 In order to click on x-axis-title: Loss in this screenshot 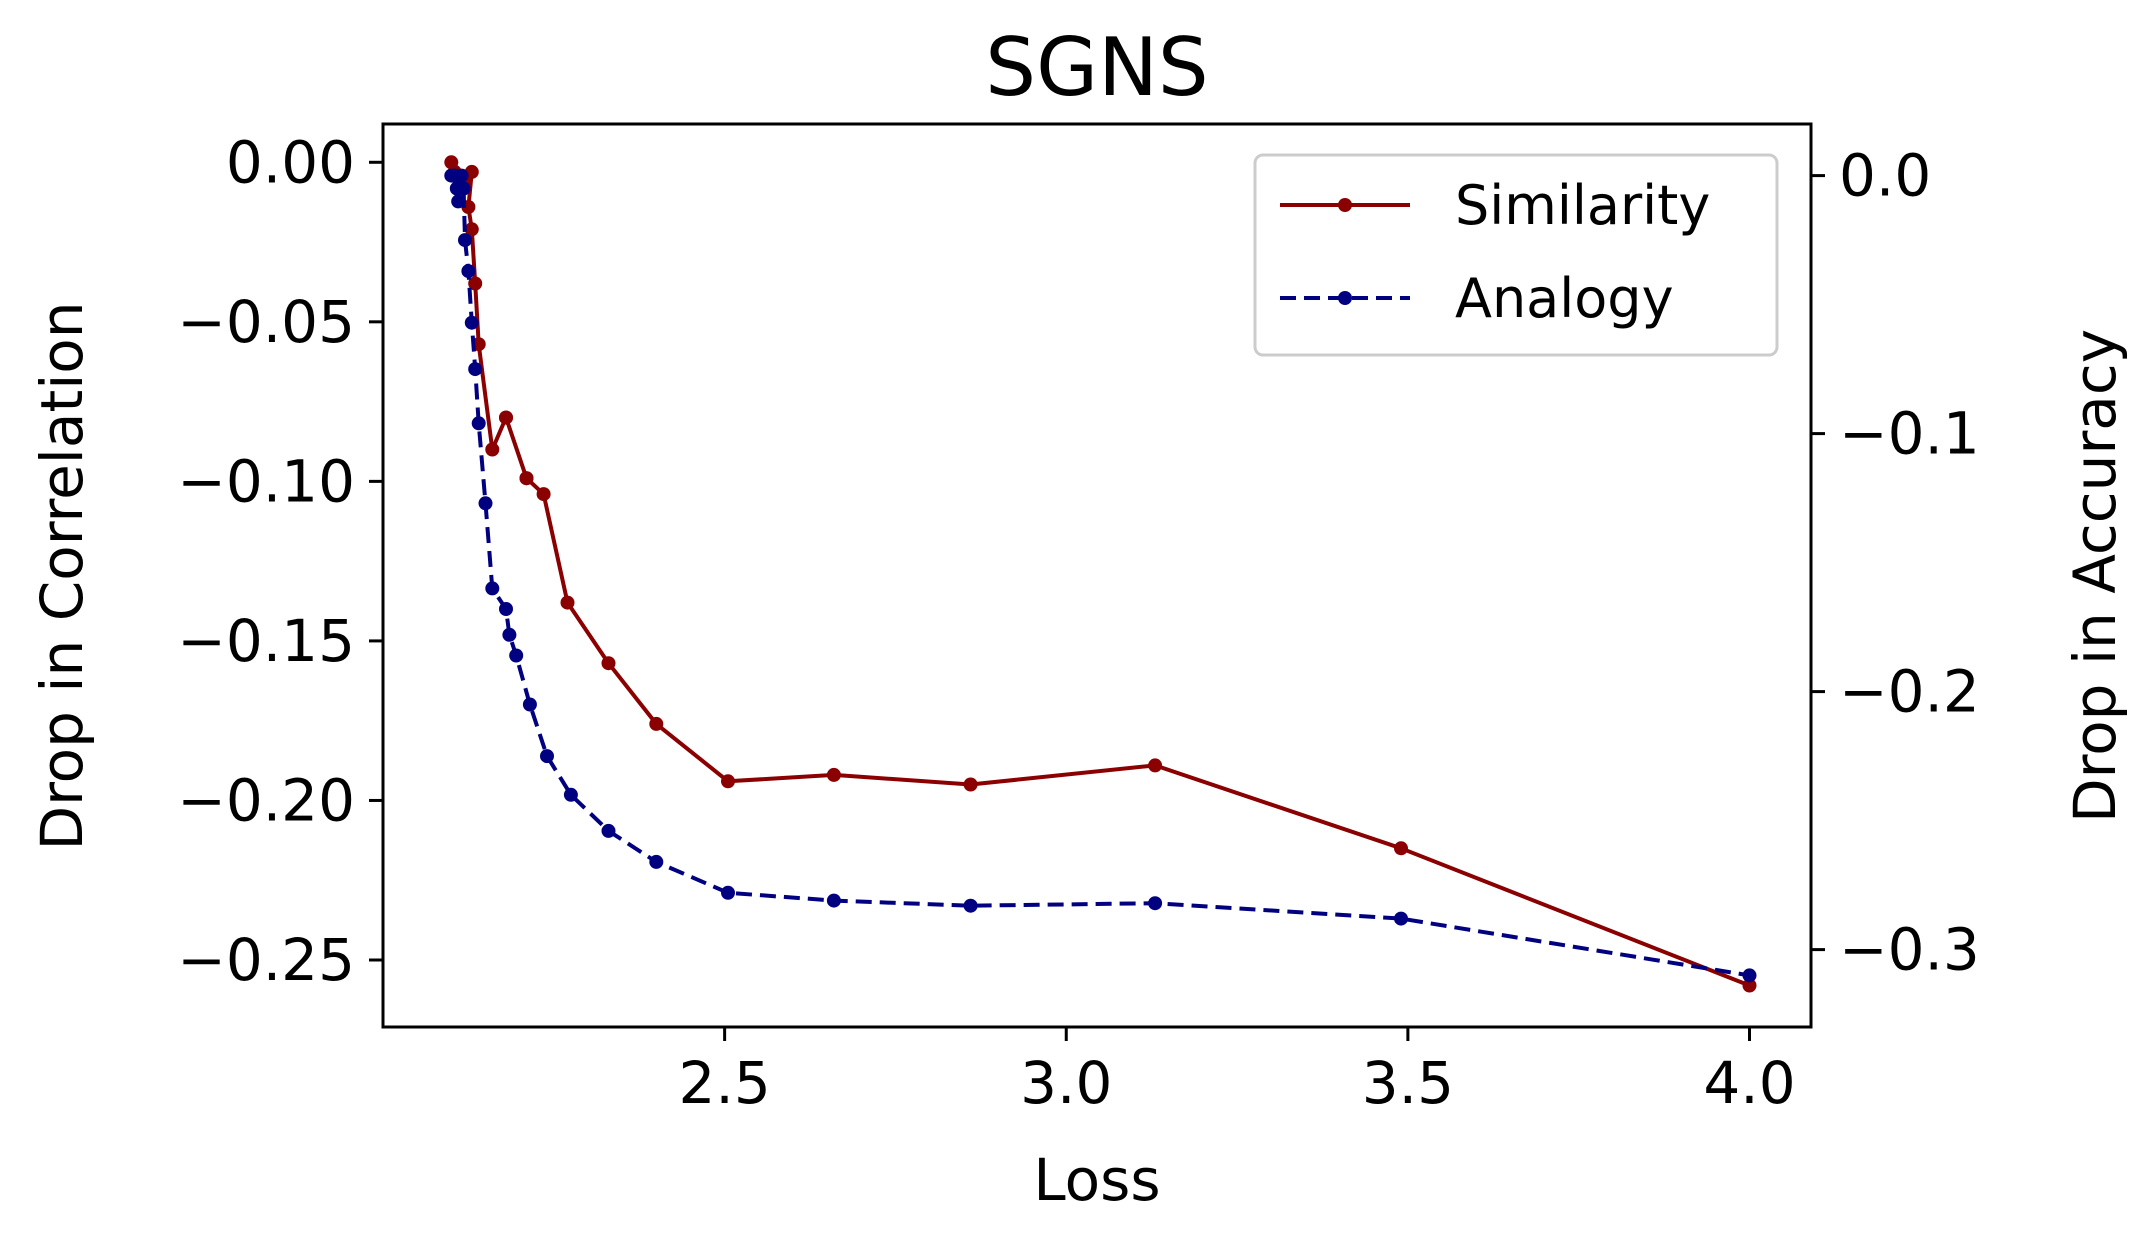, I will do `click(1096, 1180)`.